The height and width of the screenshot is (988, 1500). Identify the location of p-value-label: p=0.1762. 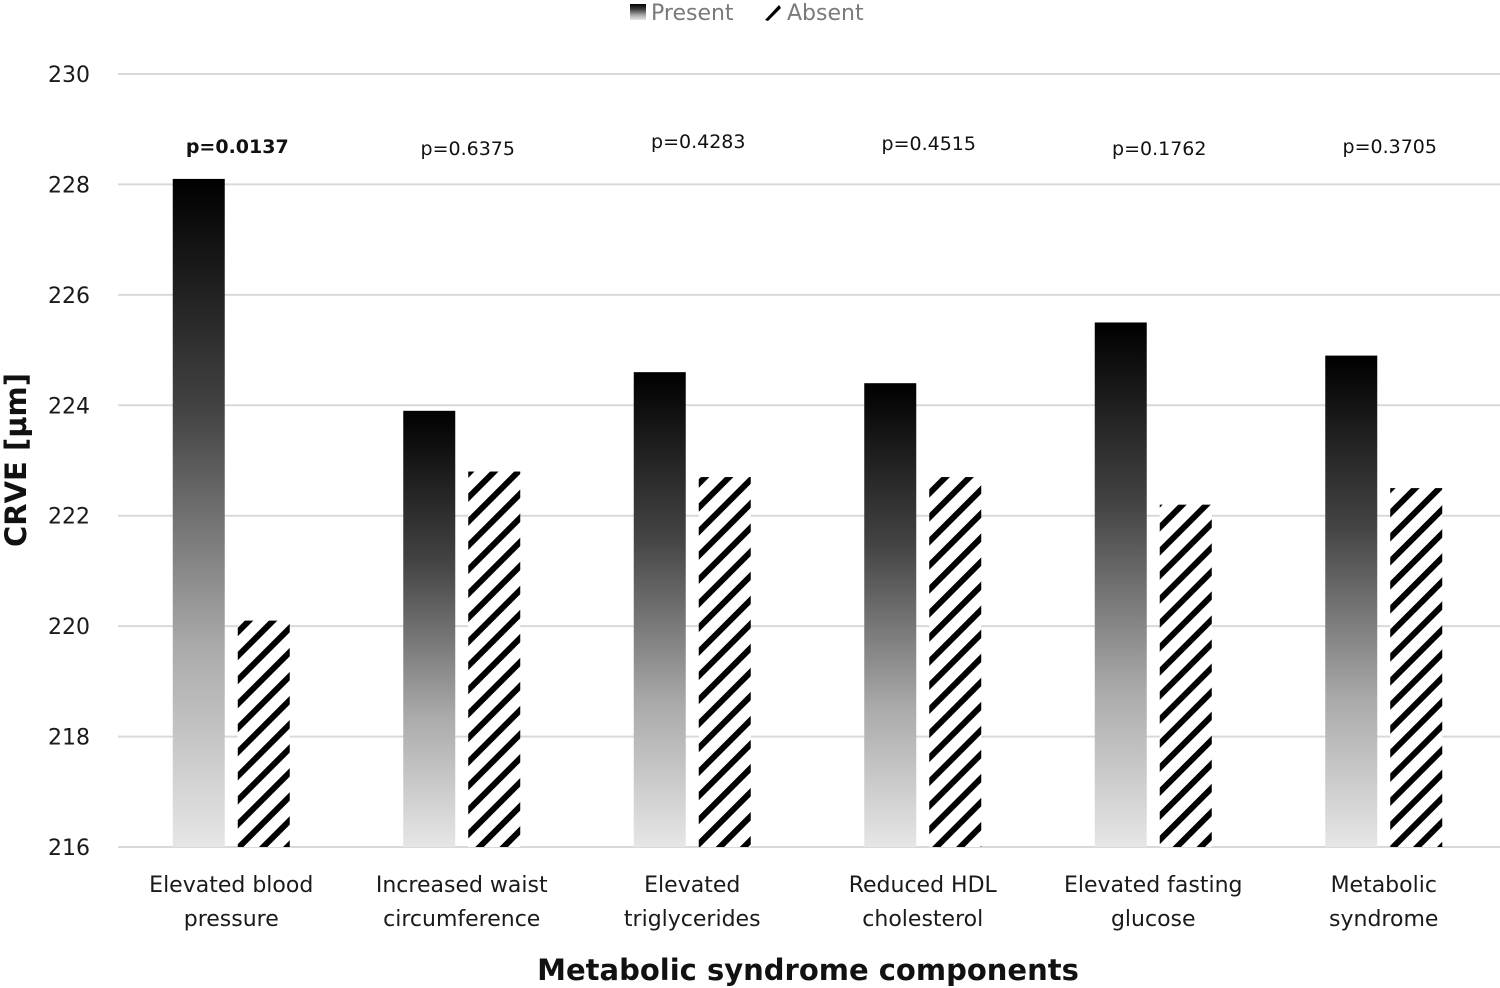
(1159, 149).